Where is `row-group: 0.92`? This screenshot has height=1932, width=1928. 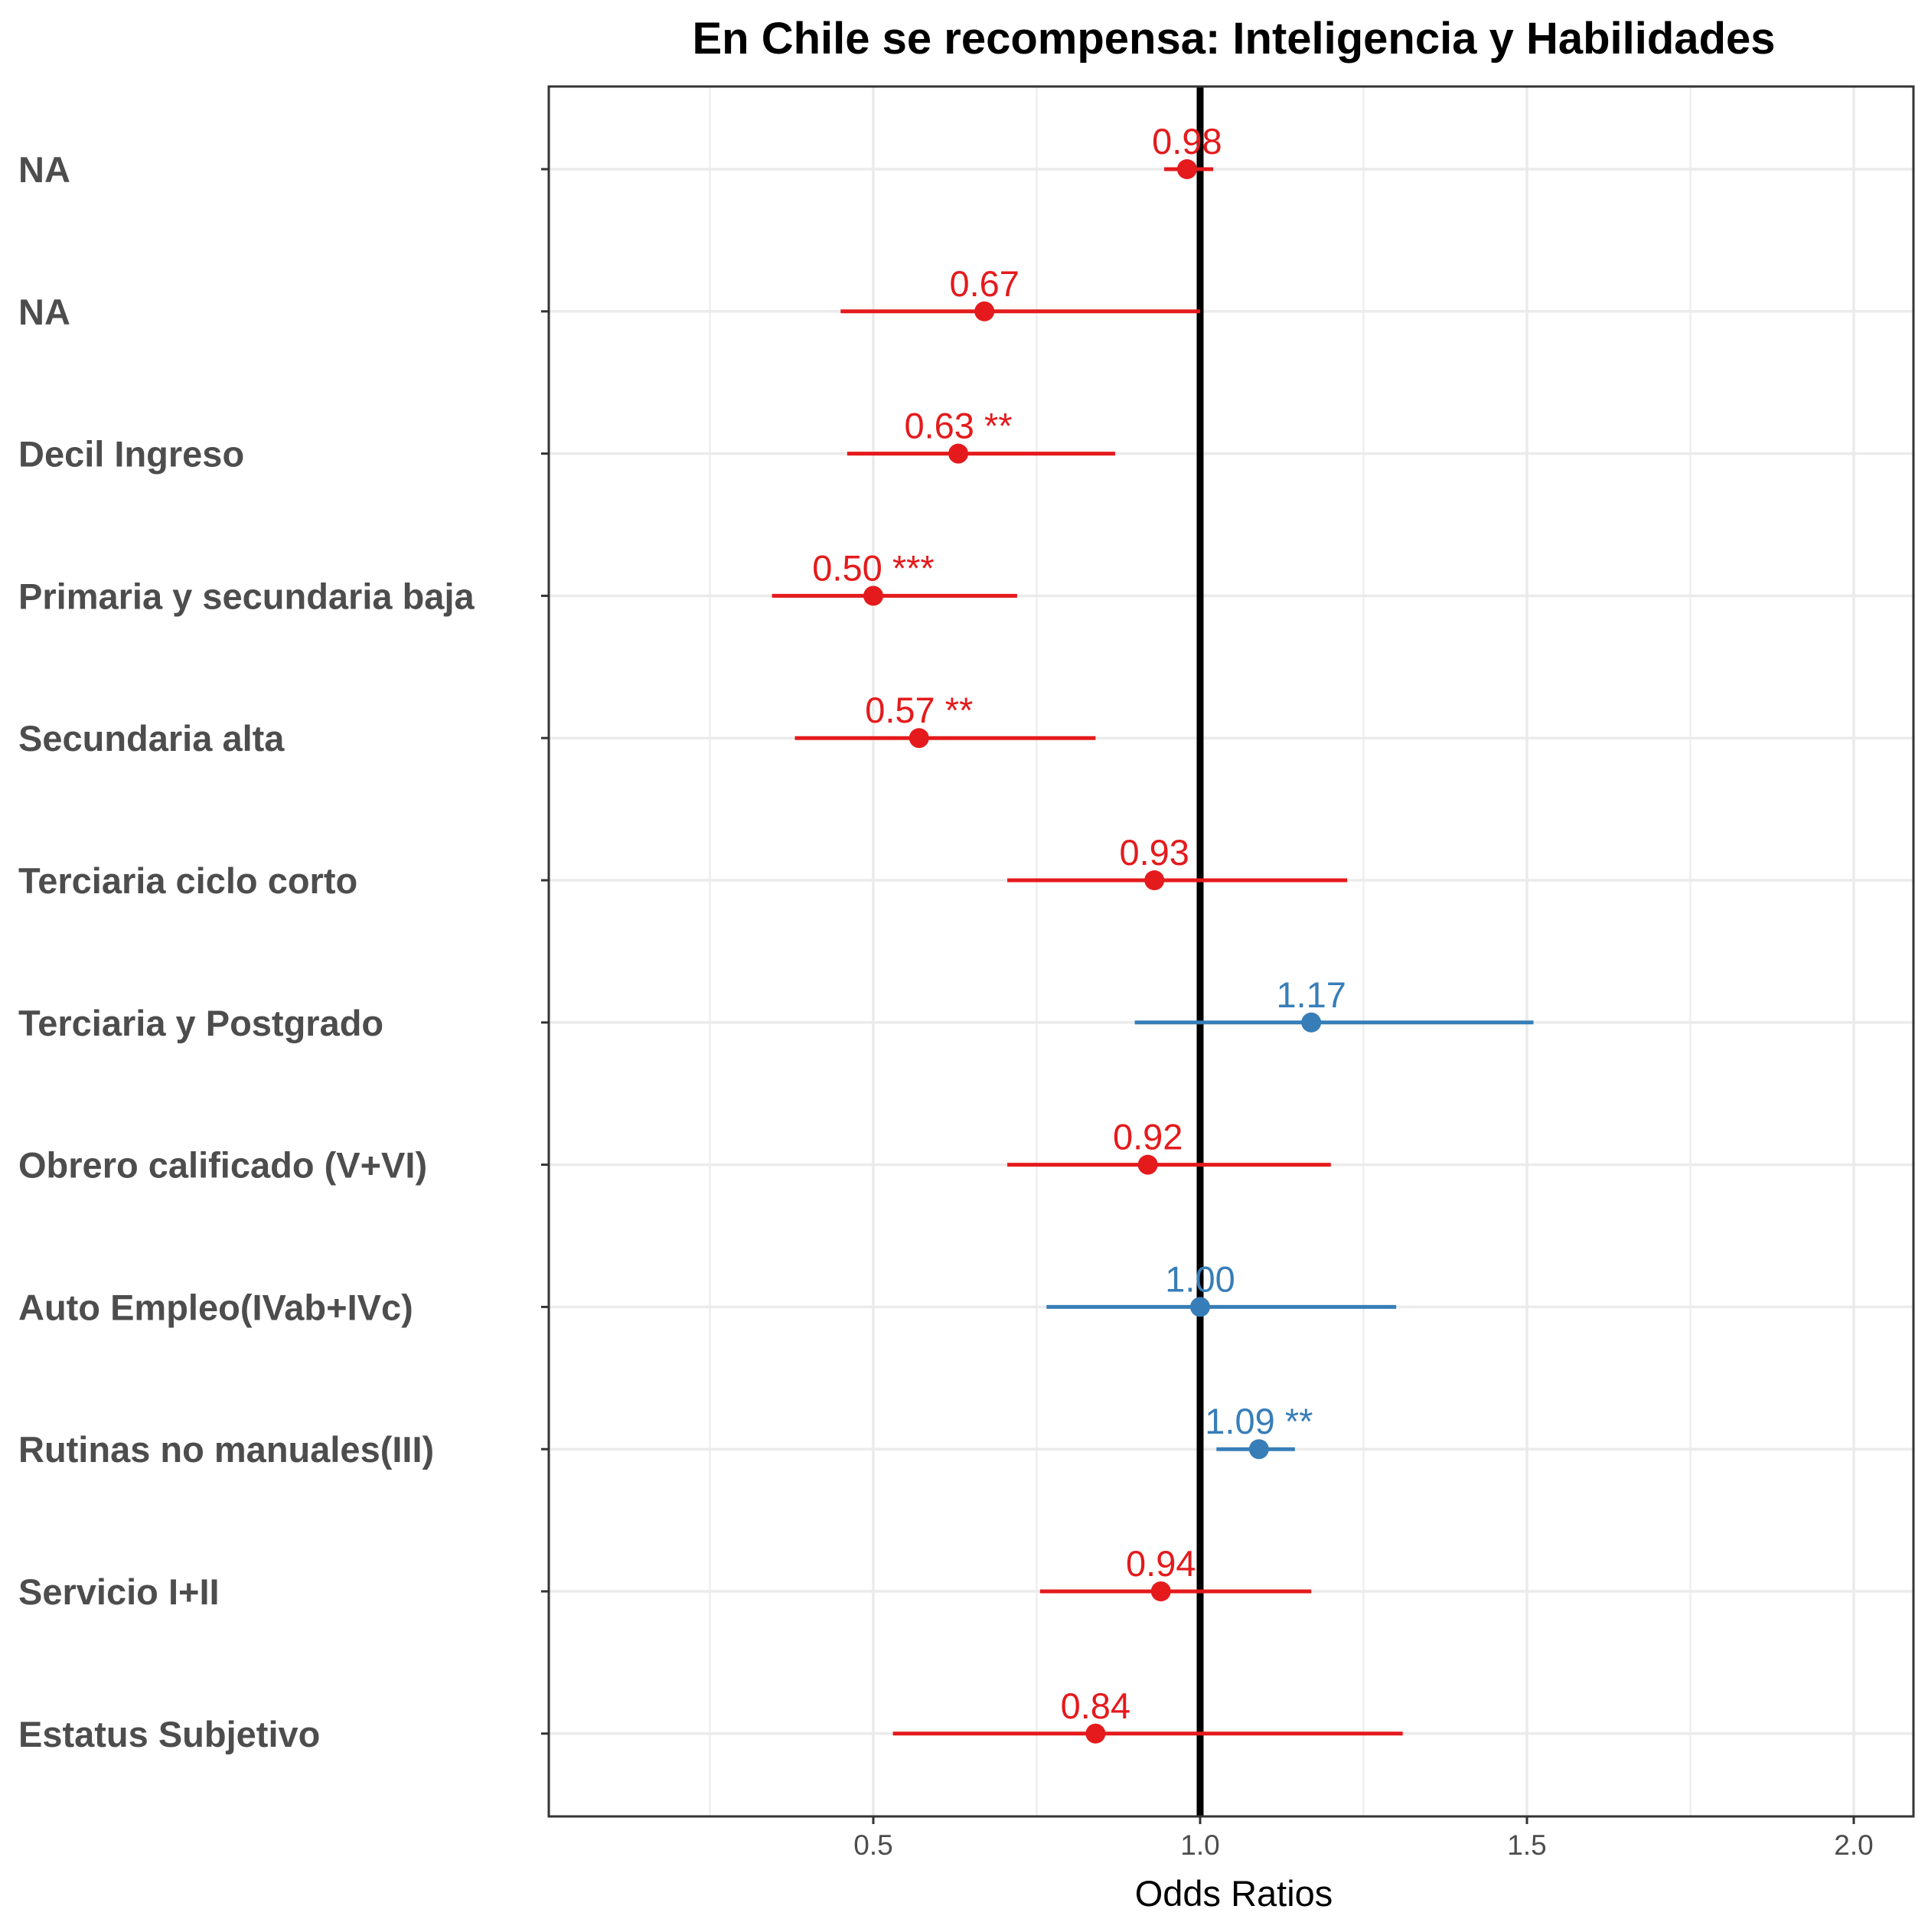 row-group: 0.92 is located at coordinates (1169, 1146).